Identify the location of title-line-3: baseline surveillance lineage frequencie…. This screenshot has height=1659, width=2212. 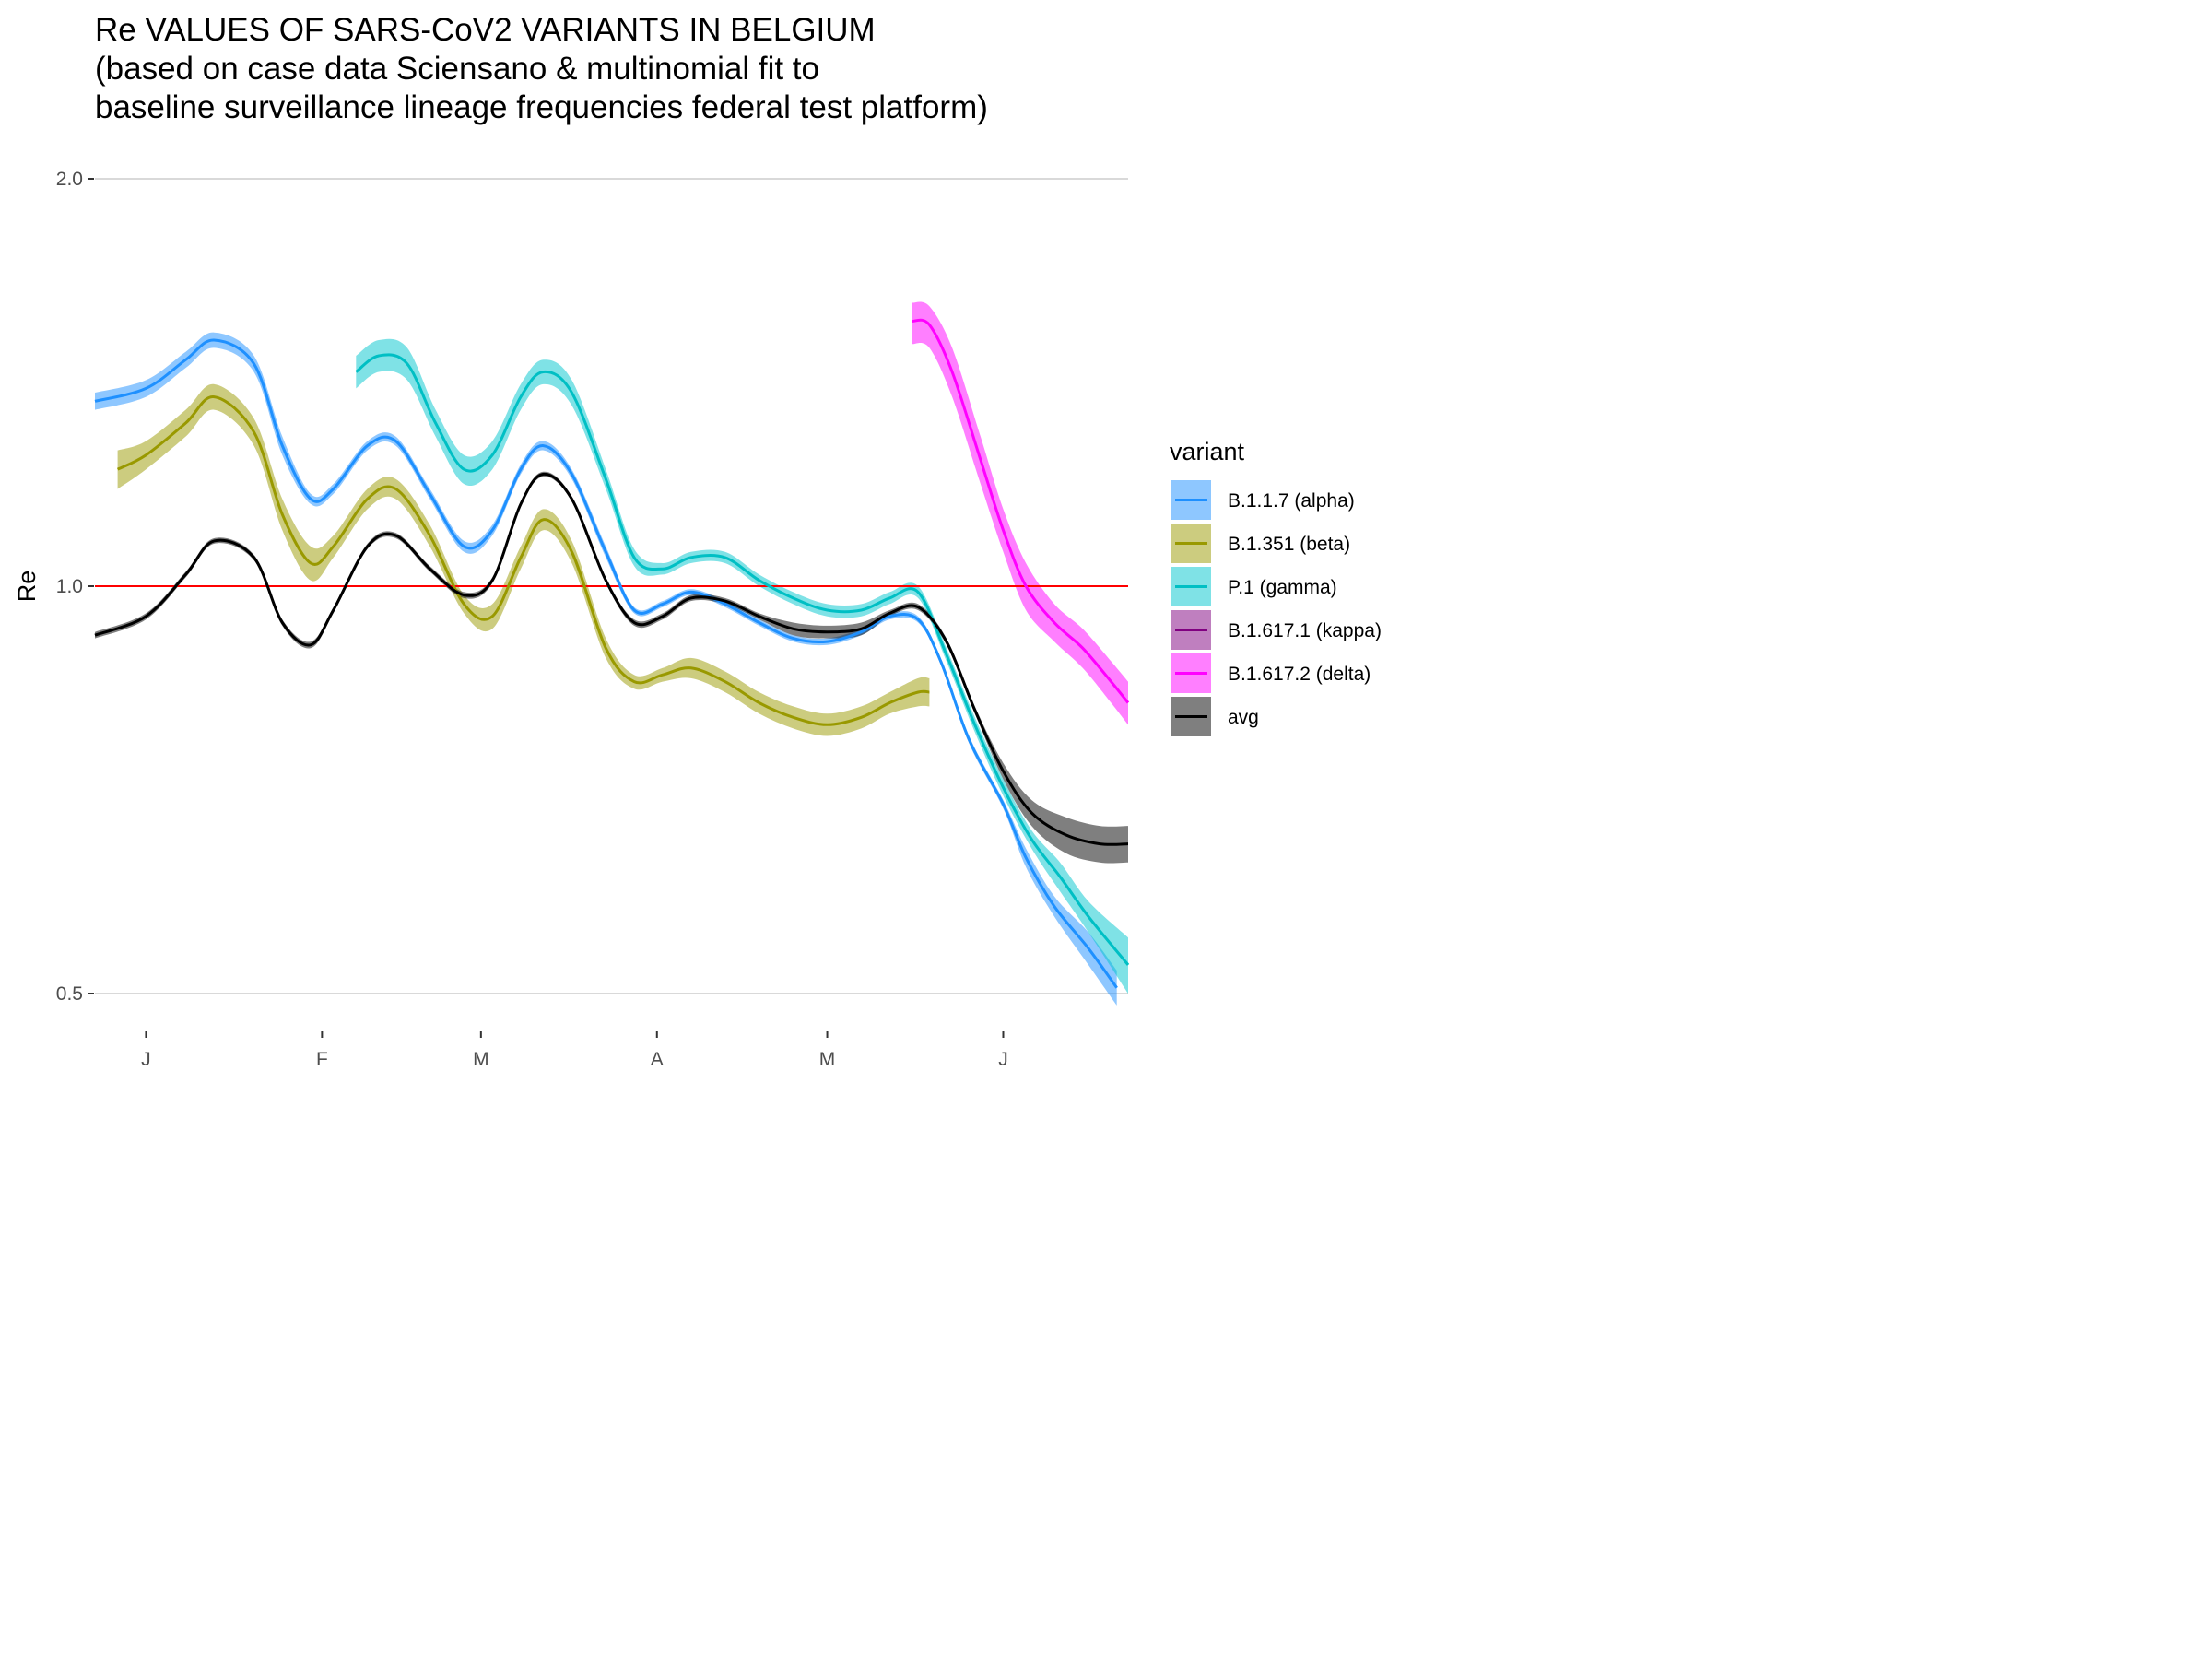
(541, 107).